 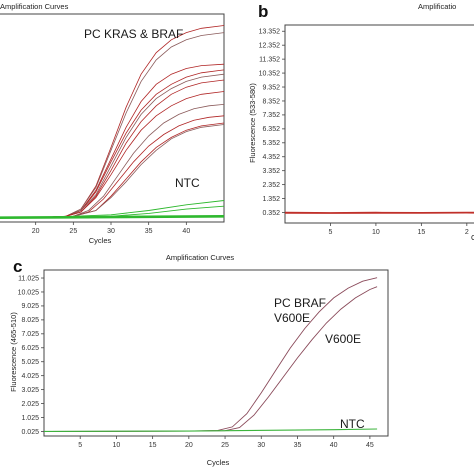 What do you see at coordinates (437, 6) in the screenshot?
I see `panel-b-title: Amplificatio` at bounding box center [437, 6].